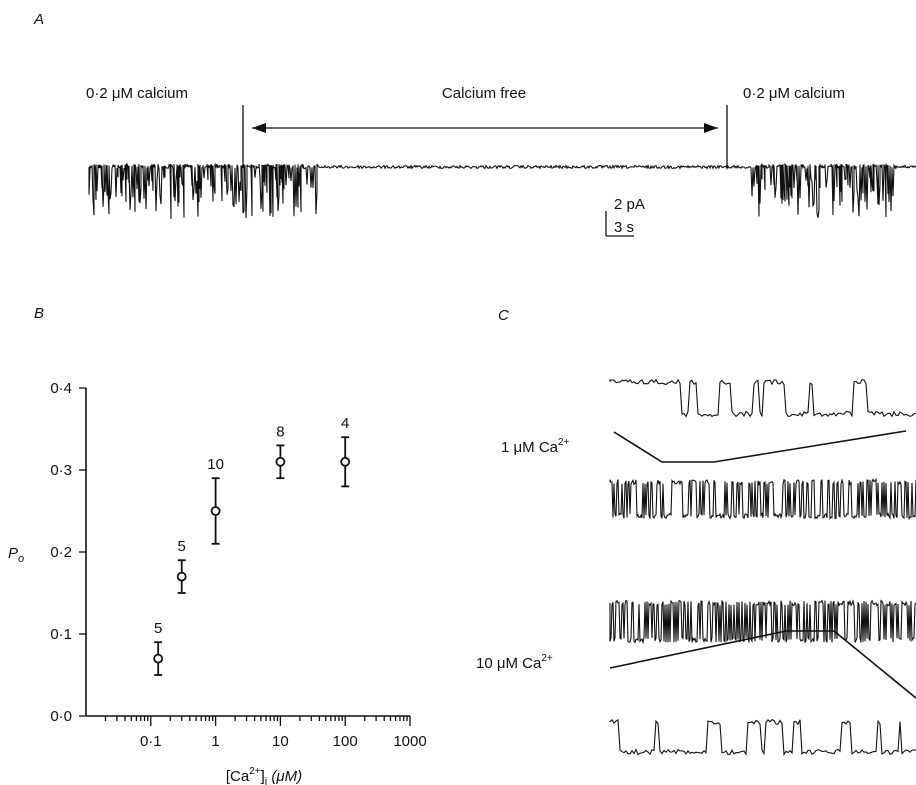 The image size is (916, 785). What do you see at coordinates (762, 621) in the screenshot?
I see `trace-10uM-compressed` at bounding box center [762, 621].